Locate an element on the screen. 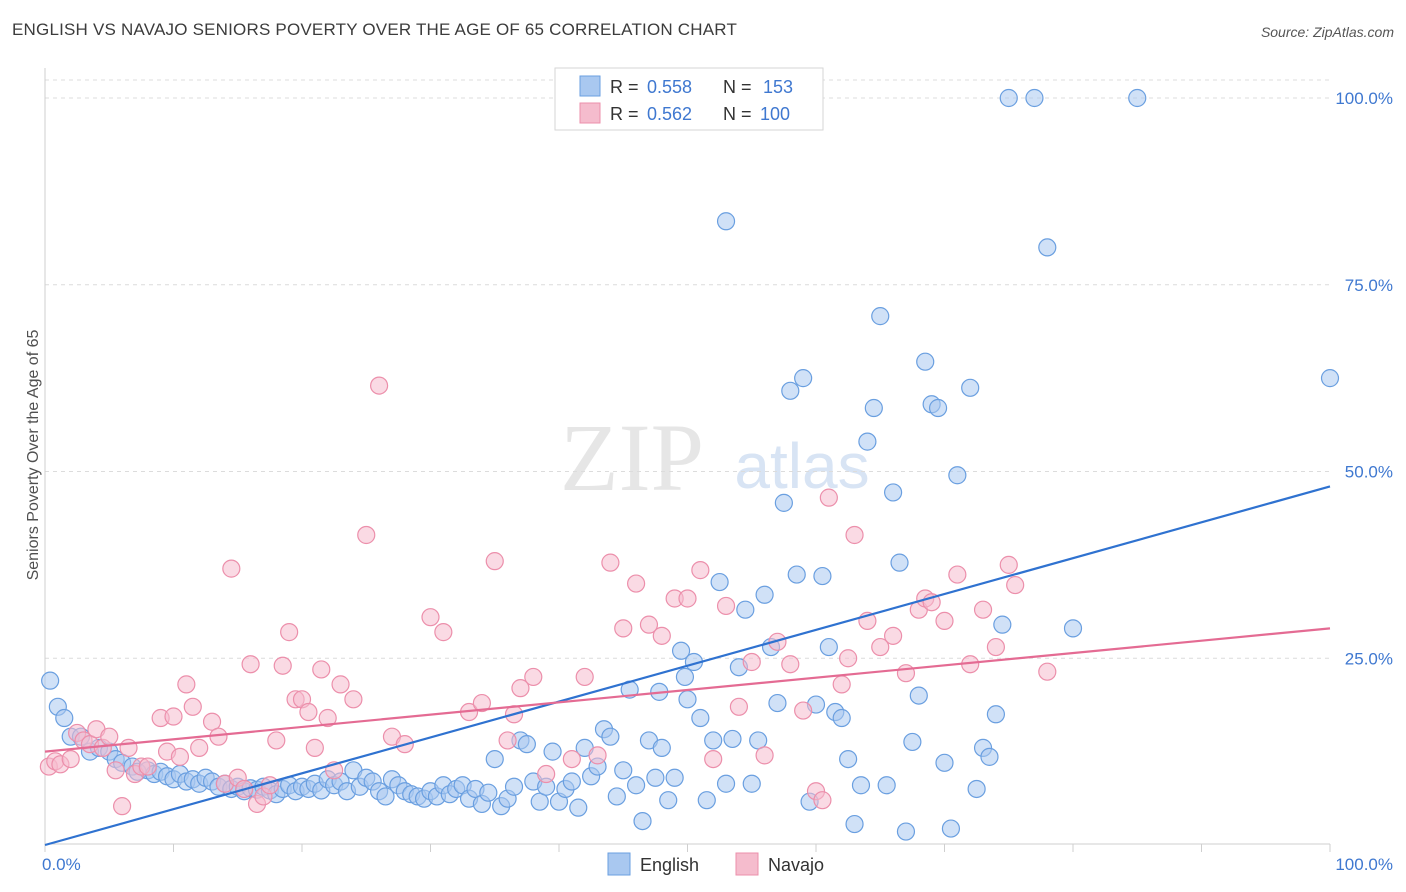 Image resolution: width=1406 pixels, height=892 pixels. y-tick-label: 100.0% is located at coordinates (1364, 98).